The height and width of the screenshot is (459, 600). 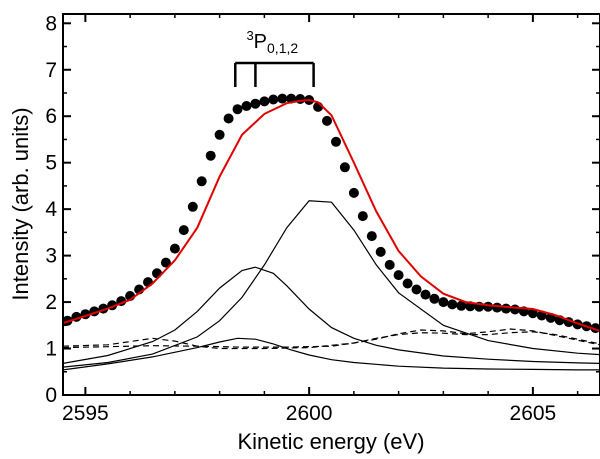 What do you see at coordinates (51, 395) in the screenshot?
I see `y-tick-label: 0` at bounding box center [51, 395].